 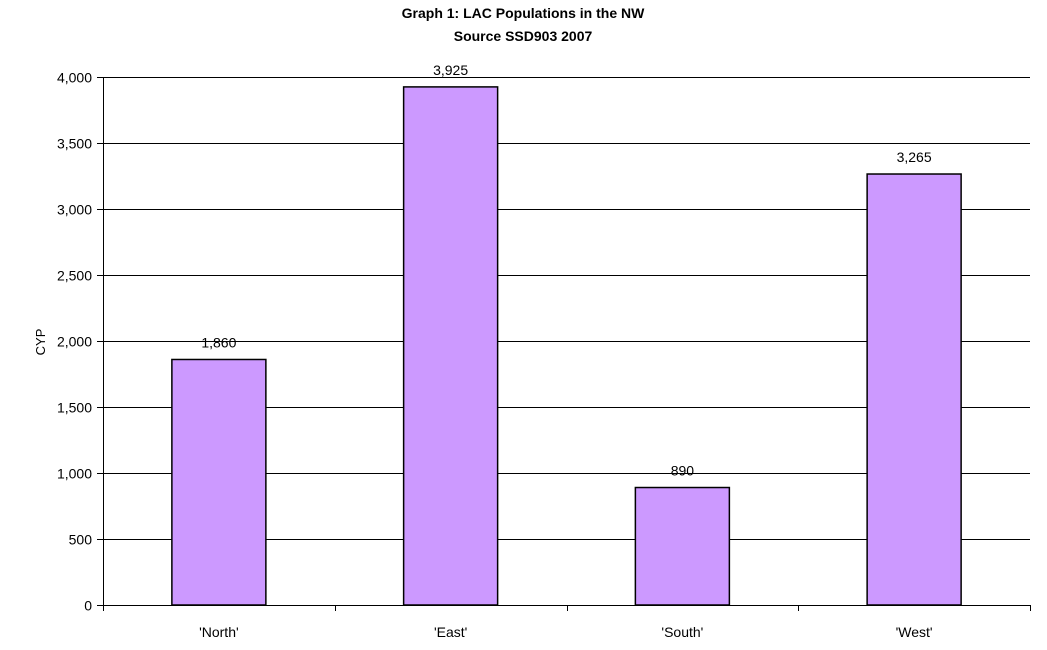 What do you see at coordinates (74, 474) in the screenshot?
I see `y-tick-label: 1,000` at bounding box center [74, 474].